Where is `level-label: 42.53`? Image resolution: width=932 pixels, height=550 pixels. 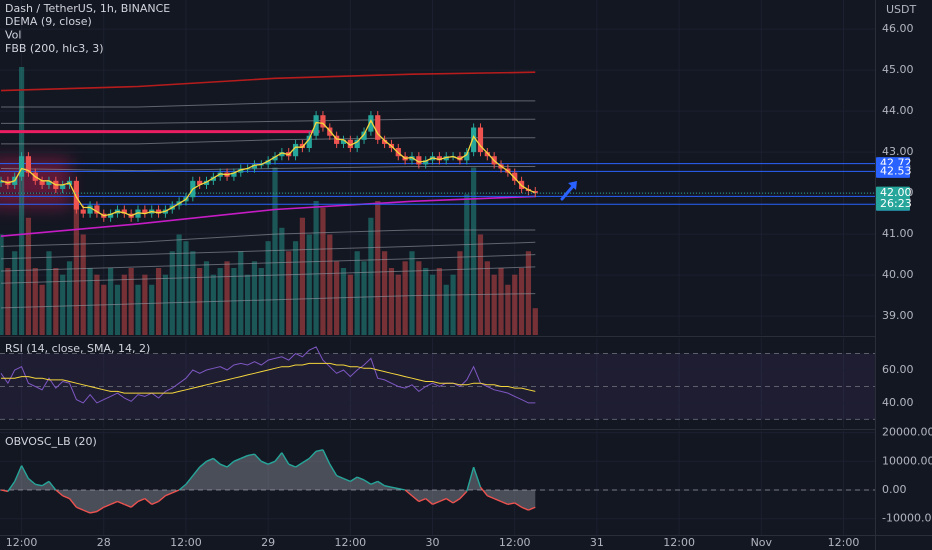 level-label: 42.53 is located at coordinates (896, 170).